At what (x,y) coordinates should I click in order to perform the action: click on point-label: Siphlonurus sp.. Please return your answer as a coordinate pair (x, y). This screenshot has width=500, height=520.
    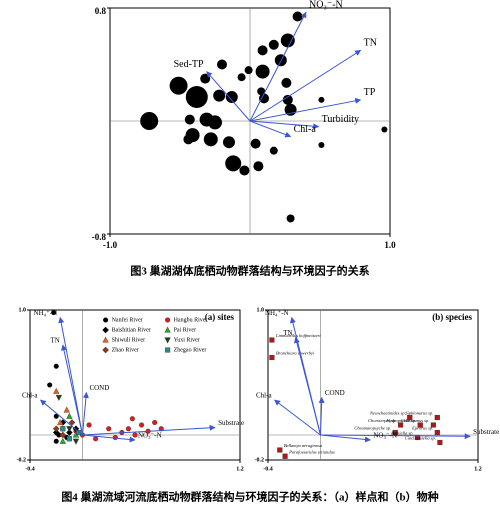
    Looking at the image, I should click on (419, 413).